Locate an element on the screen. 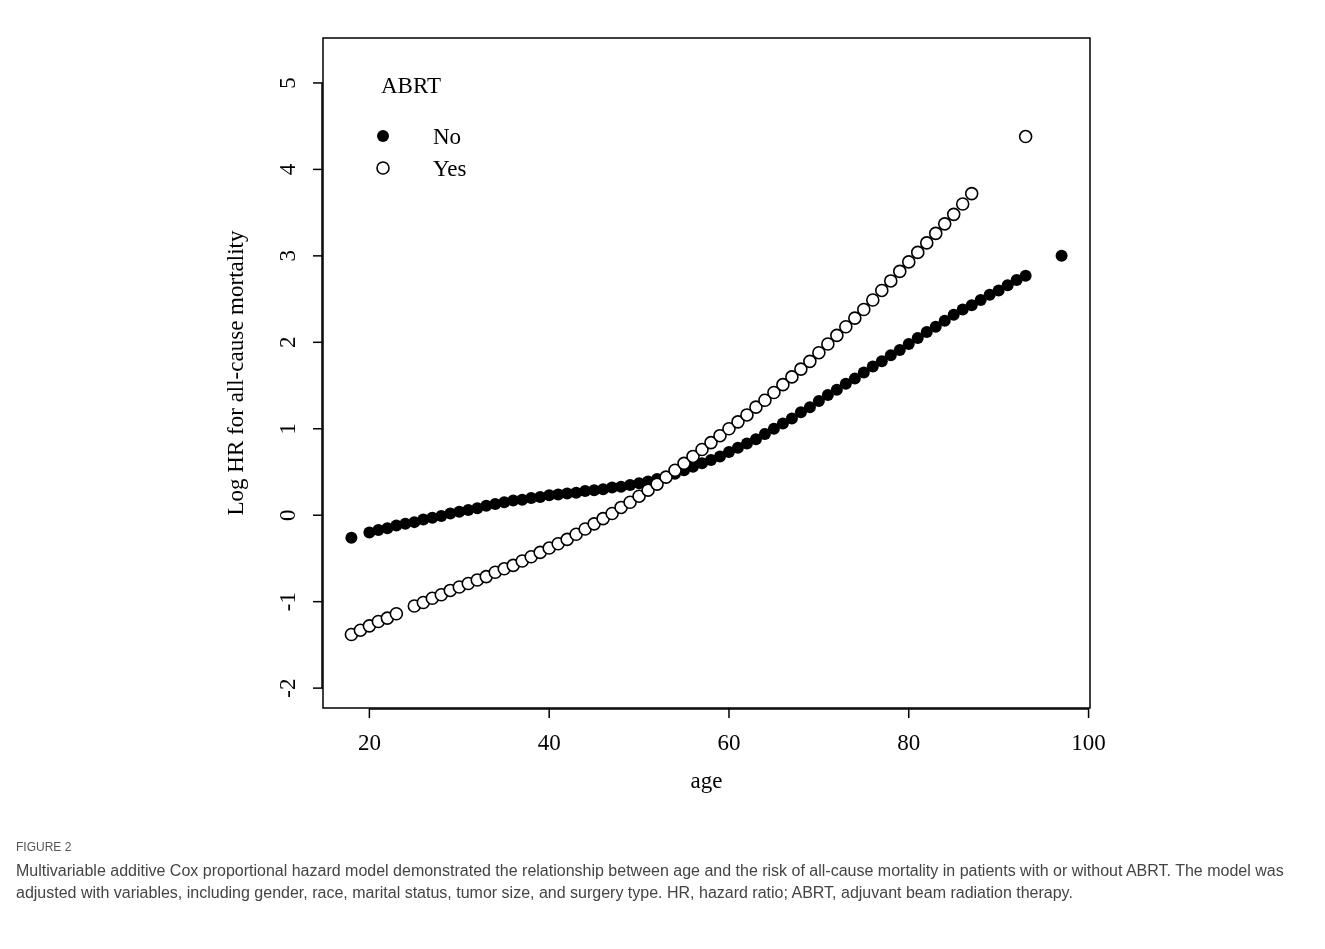  x-tick-label: 20 is located at coordinates (369, 742).